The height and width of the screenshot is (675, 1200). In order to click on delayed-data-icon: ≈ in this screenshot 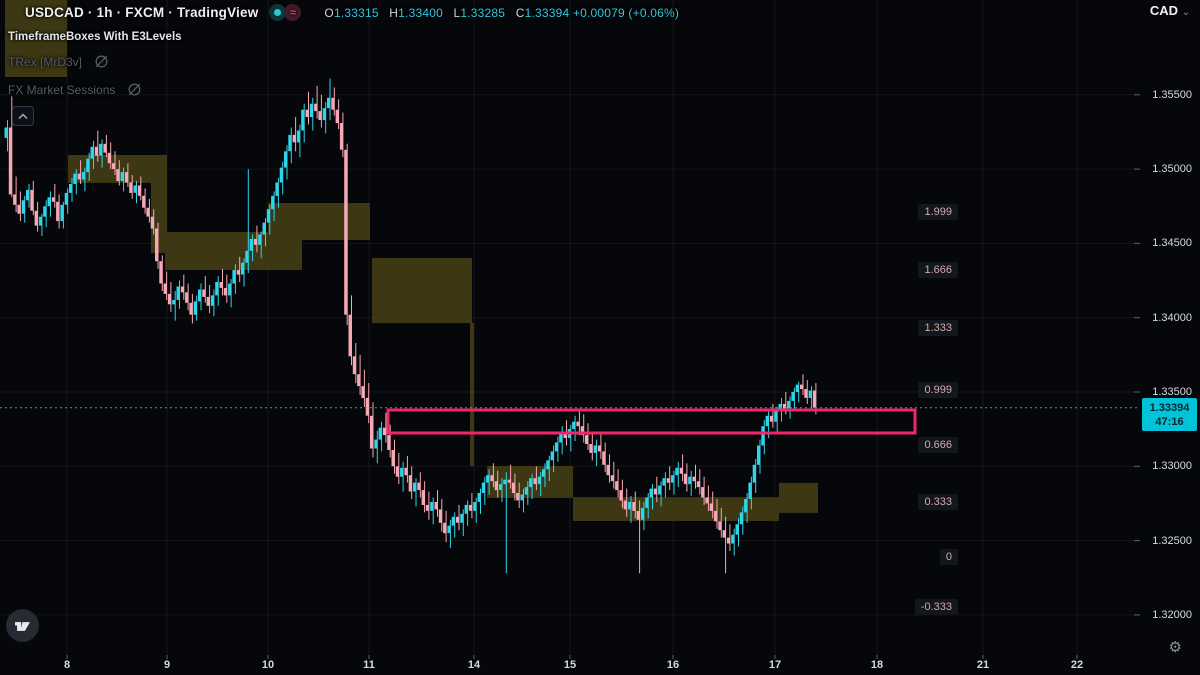, I will do `click(293, 12)`.